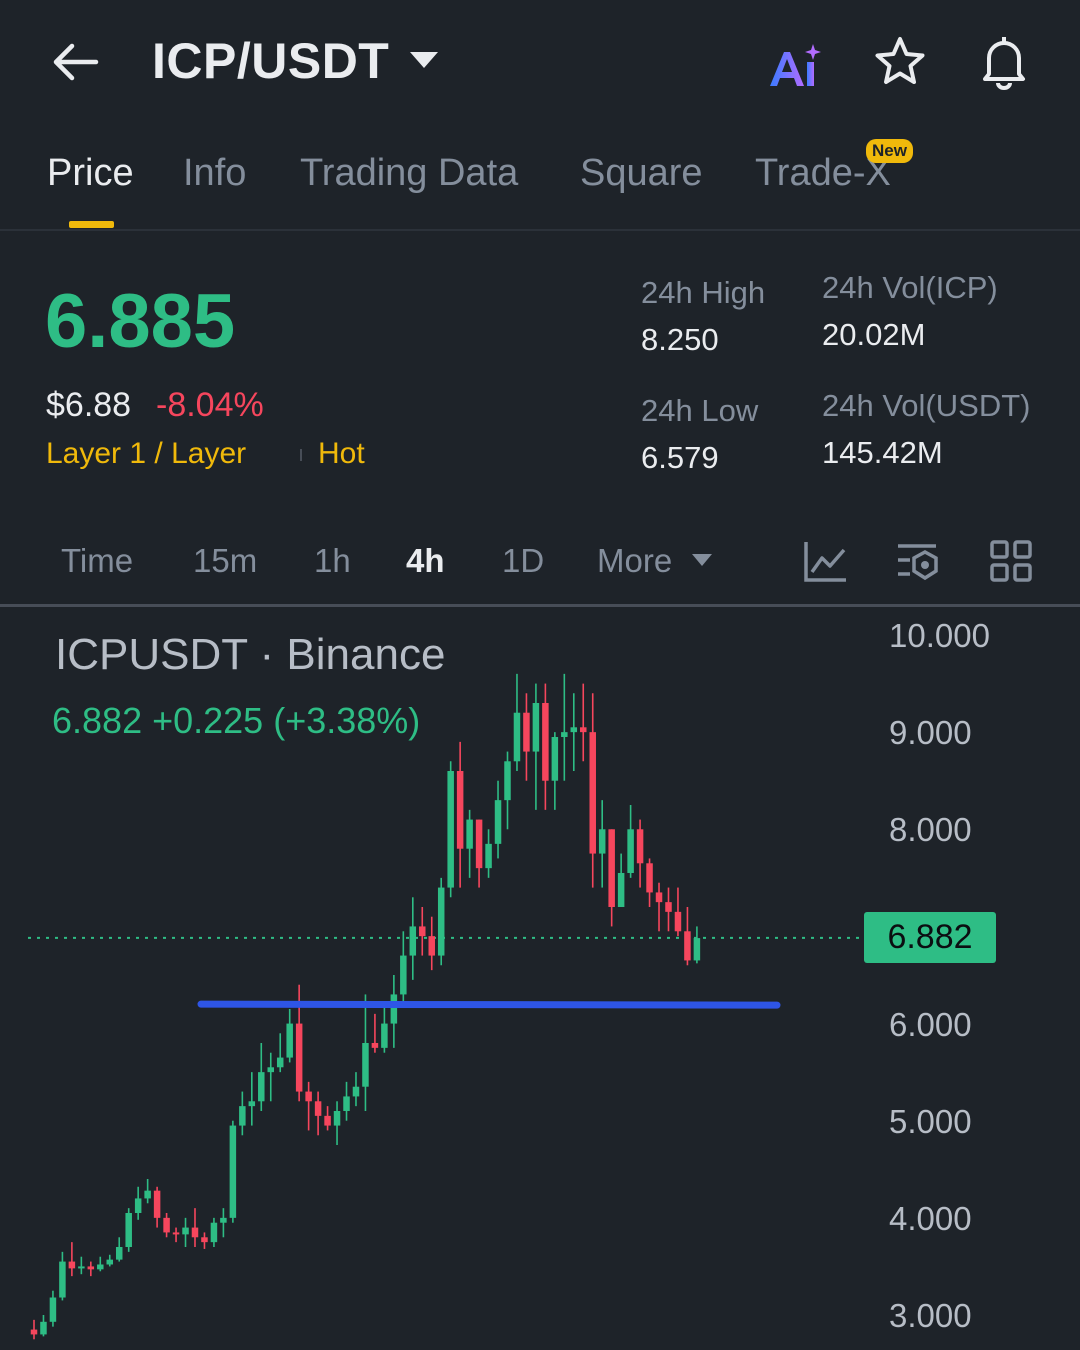 This screenshot has height=1350, width=1080. I want to click on y-tick: 3.000, so click(930, 1315).